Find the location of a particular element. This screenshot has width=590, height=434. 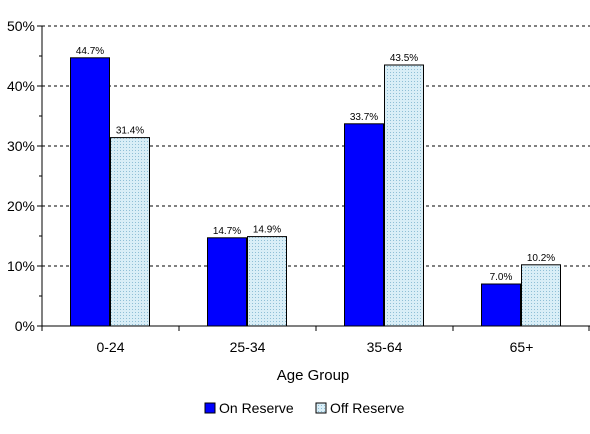

data-label: 10.2% is located at coordinates (541, 258).